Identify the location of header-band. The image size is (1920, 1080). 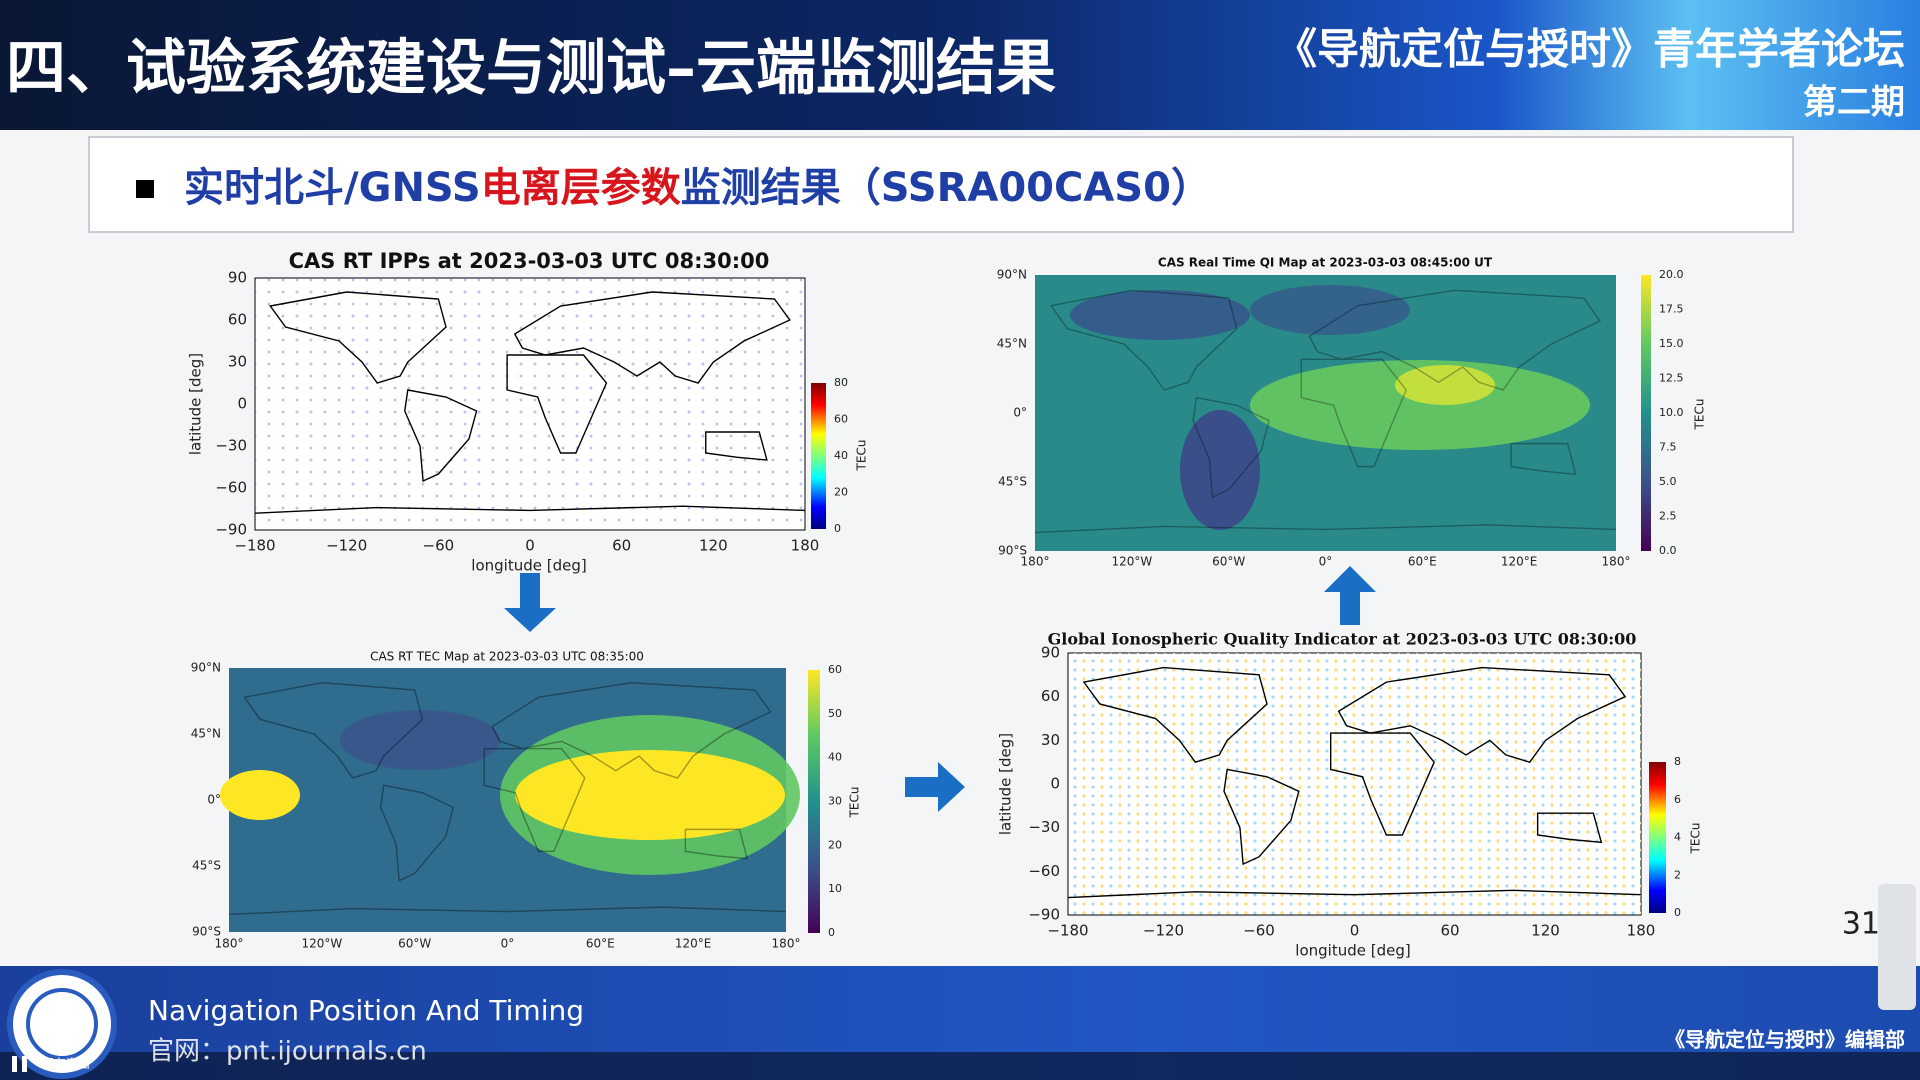
(960, 65).